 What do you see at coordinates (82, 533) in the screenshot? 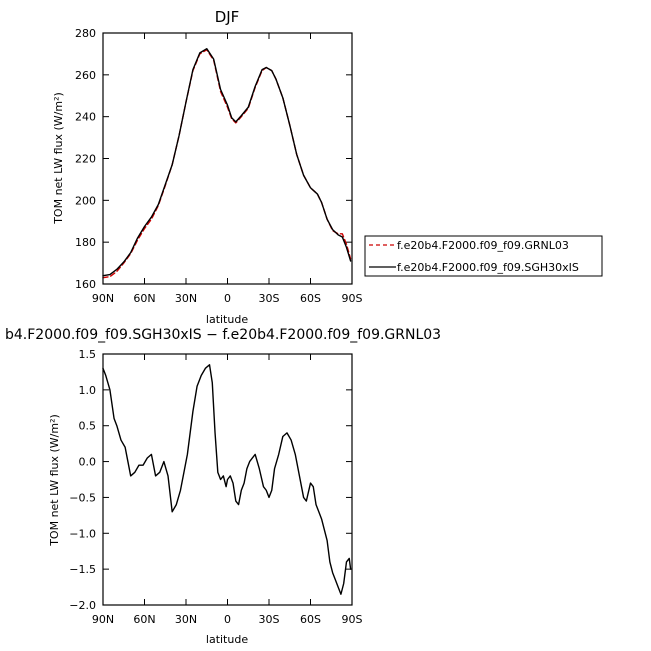
I see `bottom-y-tick-label: −1.0` at bounding box center [82, 533].